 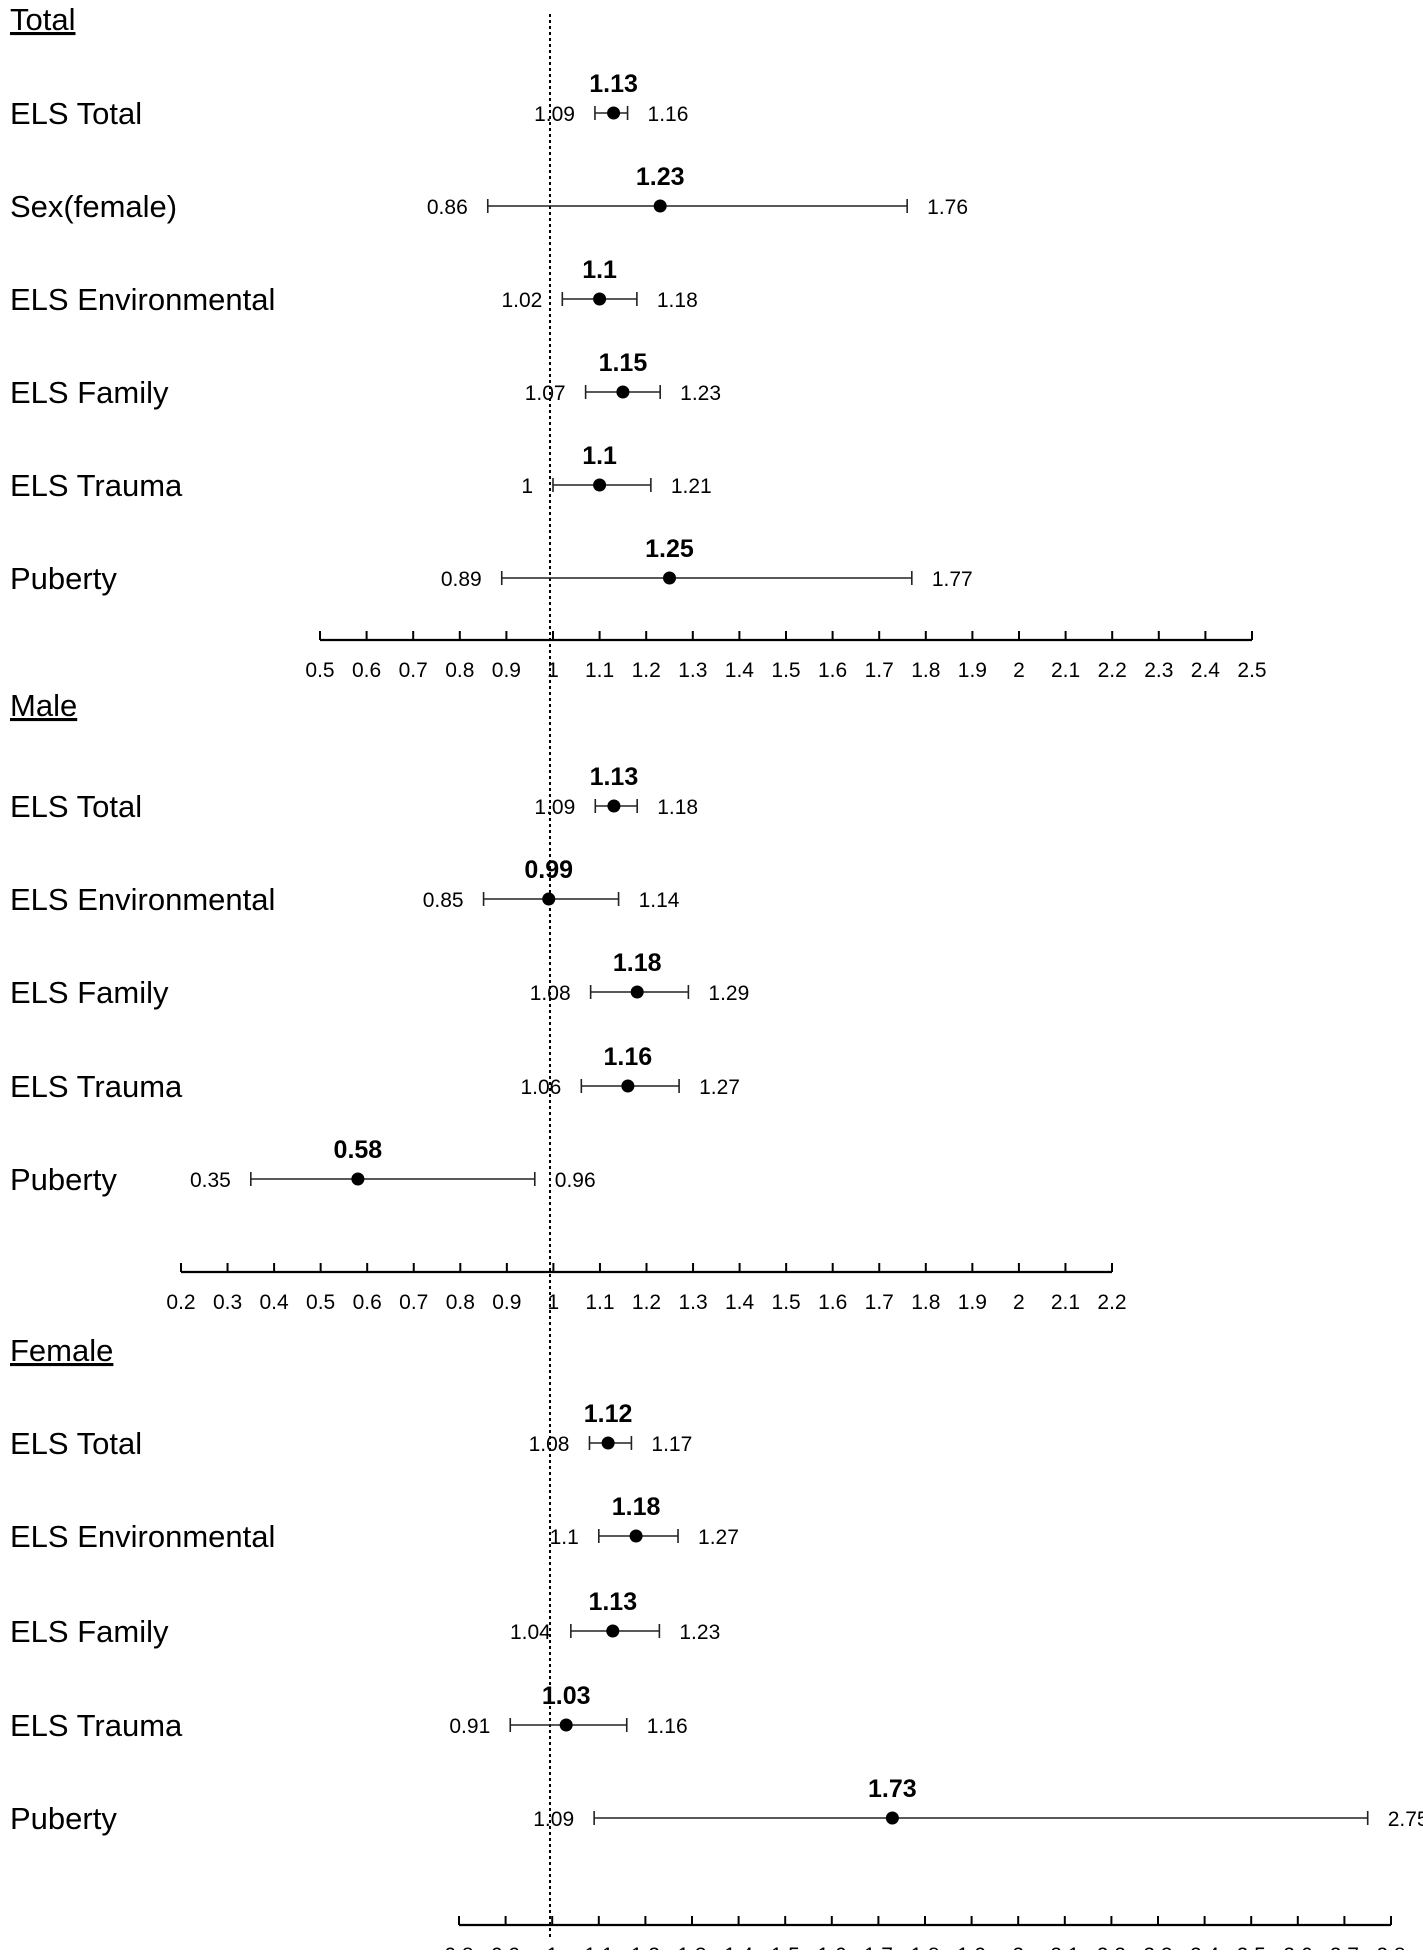 I want to click on x-tick-label: 2.7, so click(x=1344, y=1947).